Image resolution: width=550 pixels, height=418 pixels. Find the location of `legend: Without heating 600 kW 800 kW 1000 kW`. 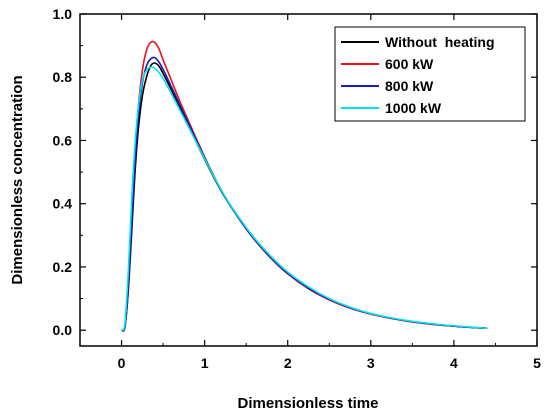

legend: Without heating 600 kW 800 kW 1000 kW is located at coordinates (430, 74).